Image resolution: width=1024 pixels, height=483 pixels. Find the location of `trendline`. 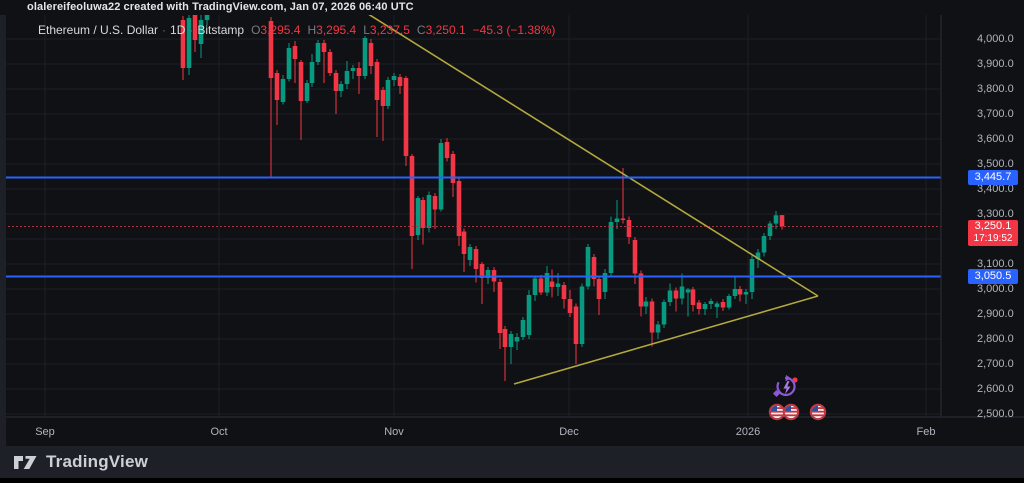

trendline is located at coordinates (666, 340).